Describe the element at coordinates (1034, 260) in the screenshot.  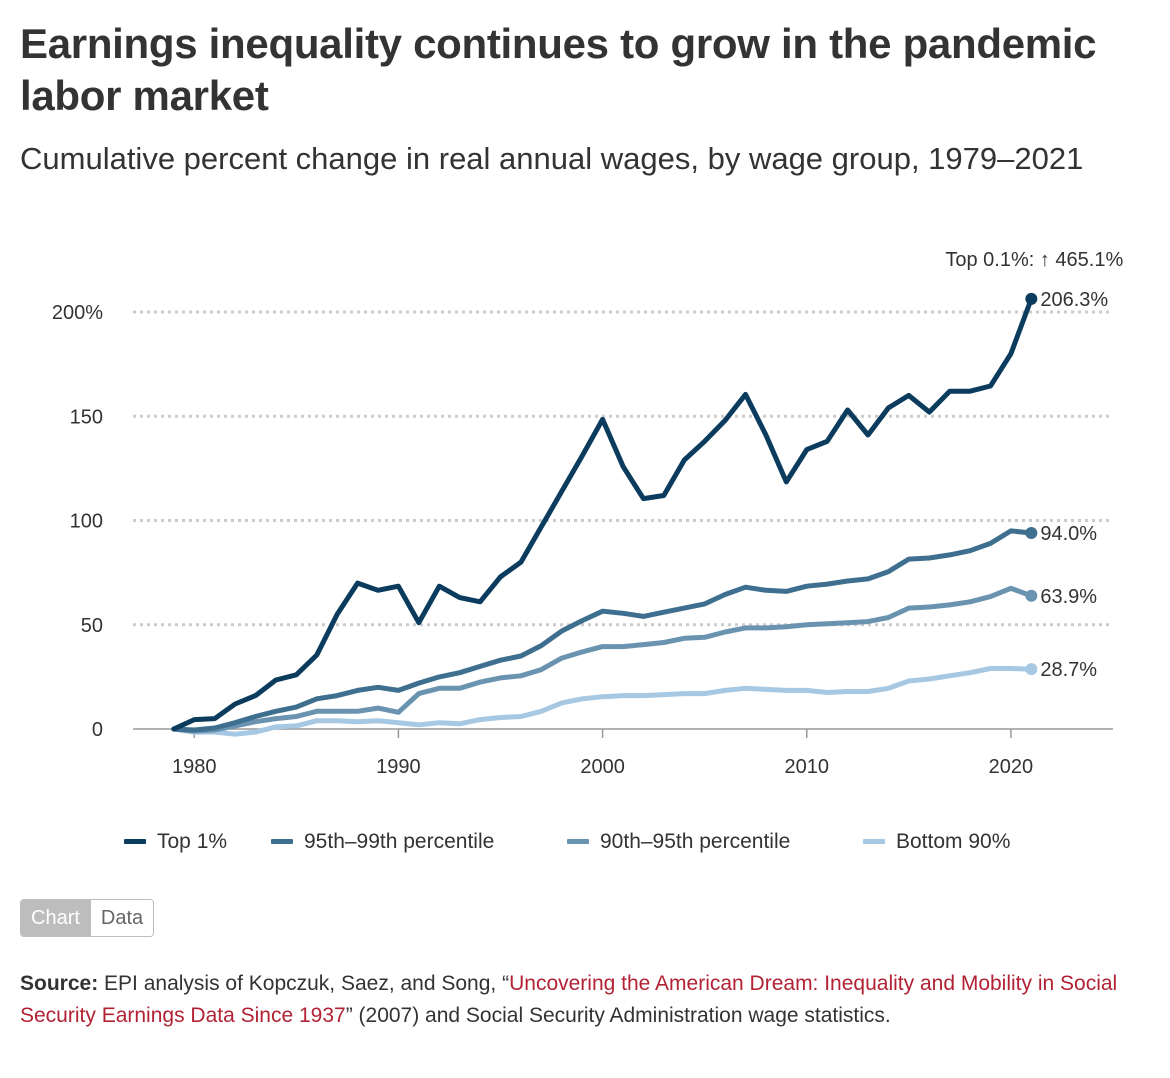
I see `top-0-1-annotation: Top 0.1%: ↑ 465.1%` at that location.